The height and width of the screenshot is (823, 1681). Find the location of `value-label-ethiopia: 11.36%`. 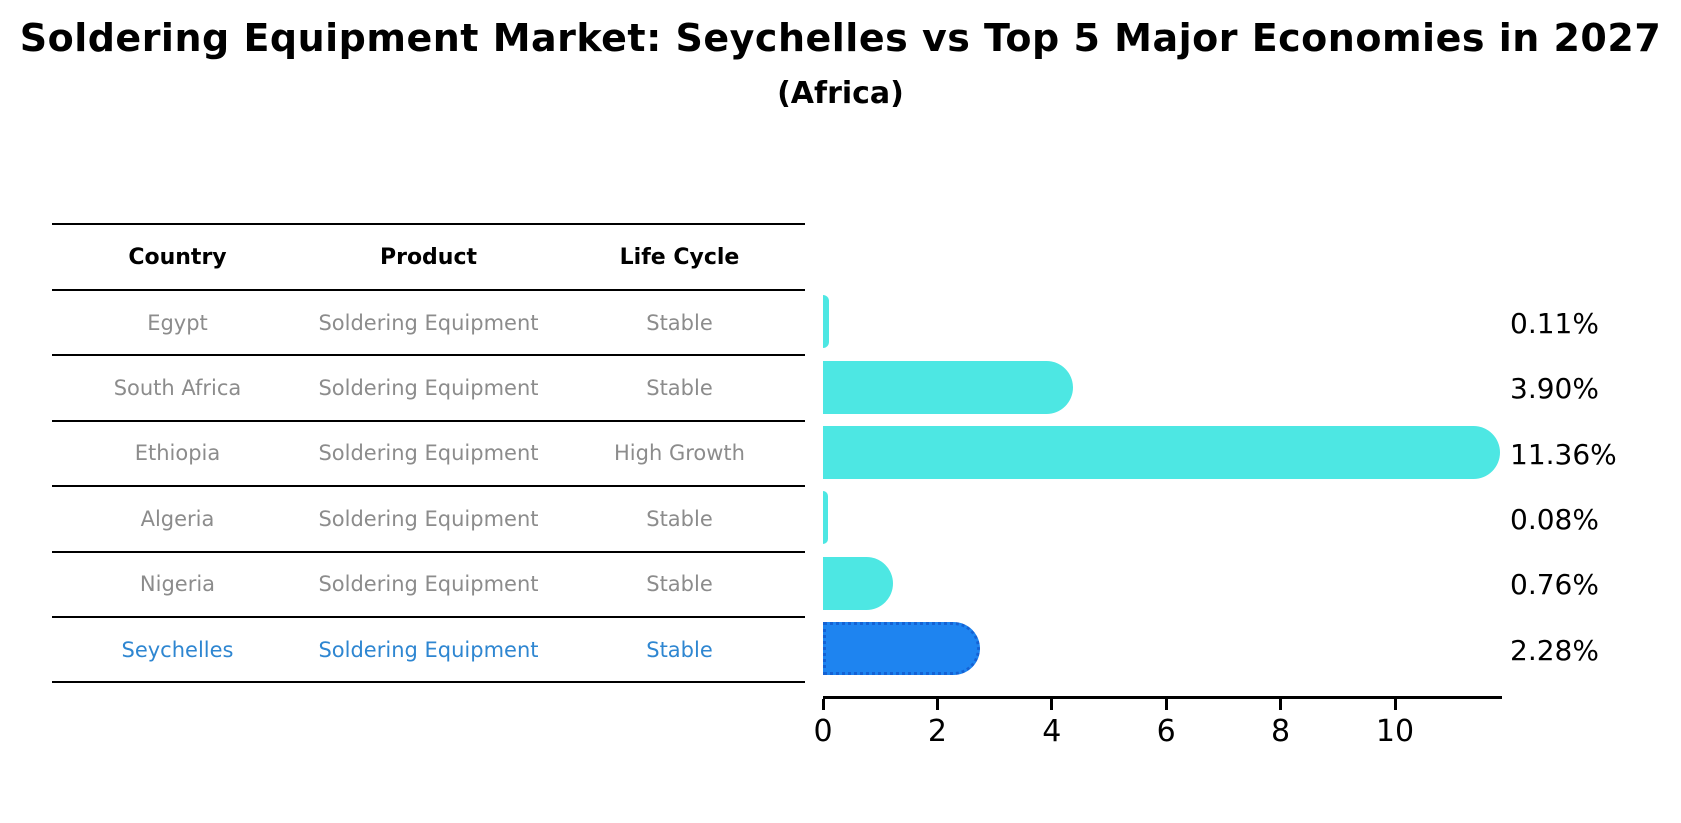

value-label-ethiopia: 11.36% is located at coordinates (1563, 454).